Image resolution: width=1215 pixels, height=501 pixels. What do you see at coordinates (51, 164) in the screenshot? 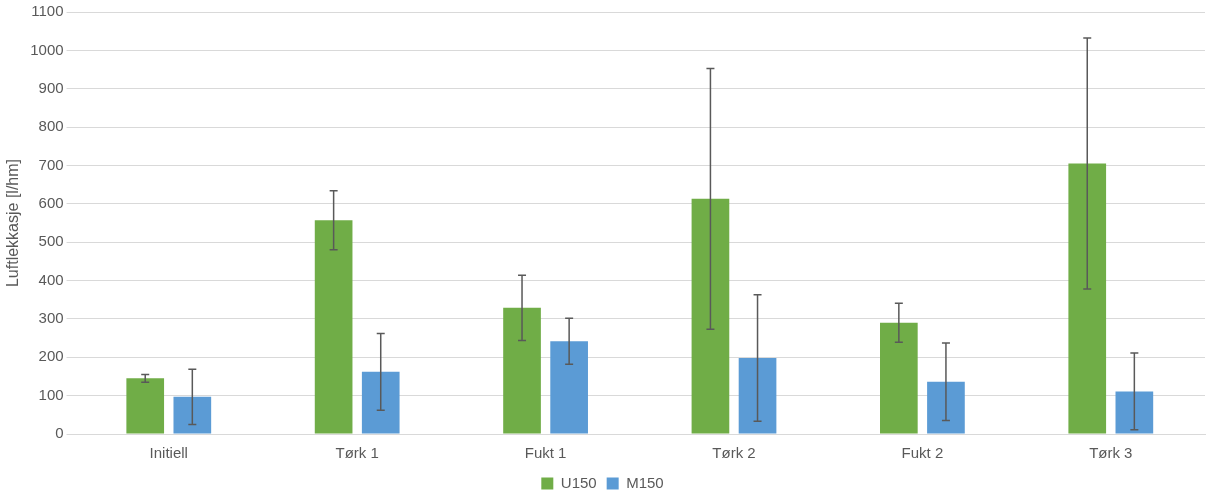
I see `y-tick-label: 700` at bounding box center [51, 164].